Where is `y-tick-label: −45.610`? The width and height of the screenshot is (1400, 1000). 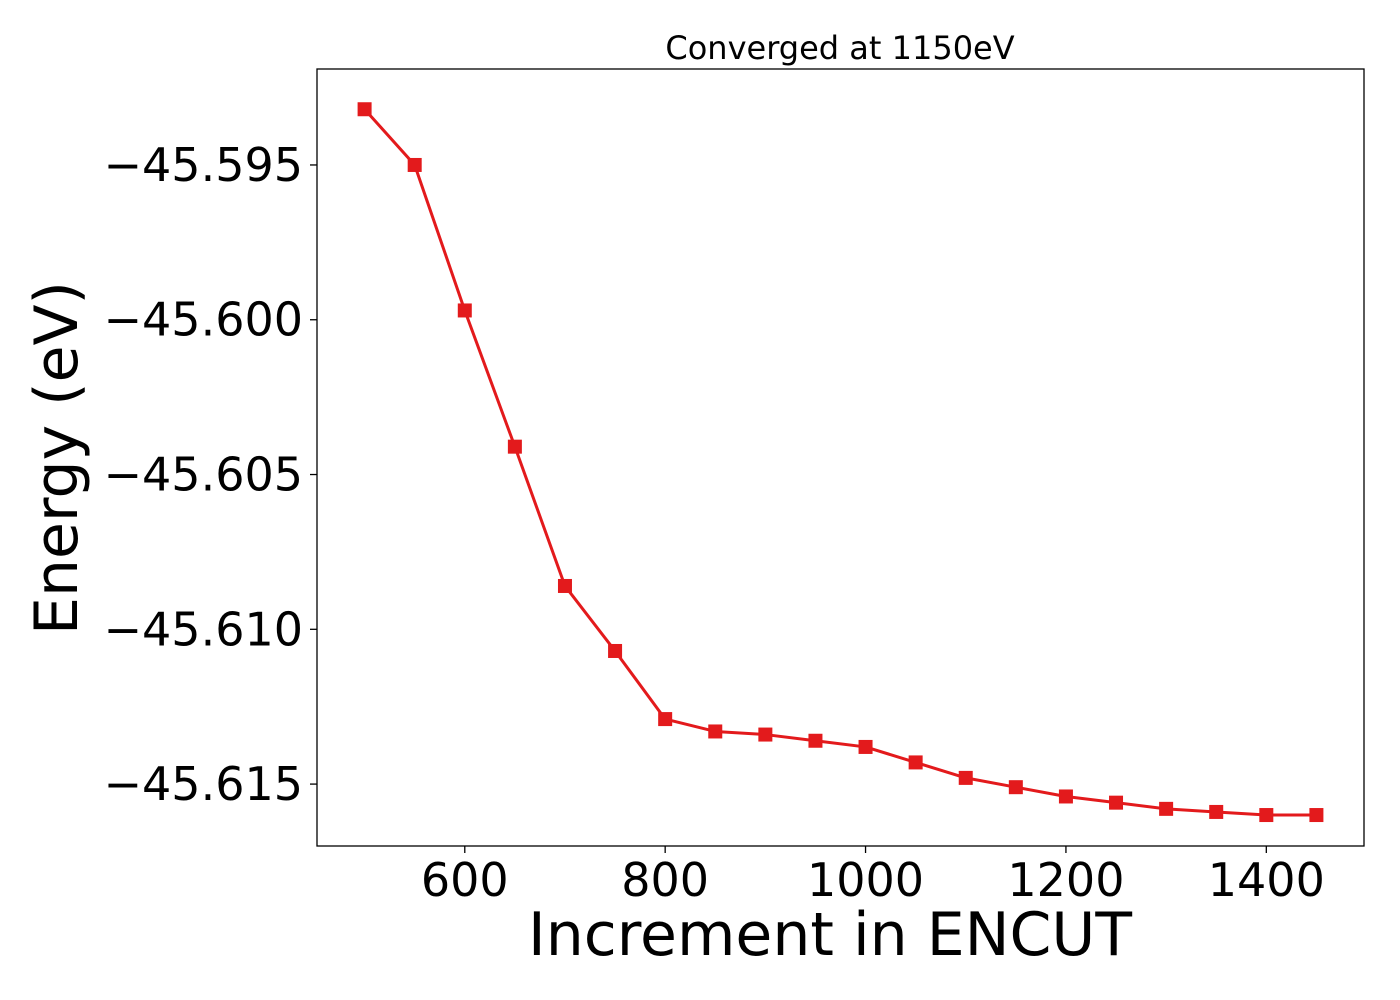 y-tick-label: −45.610 is located at coordinates (204, 629).